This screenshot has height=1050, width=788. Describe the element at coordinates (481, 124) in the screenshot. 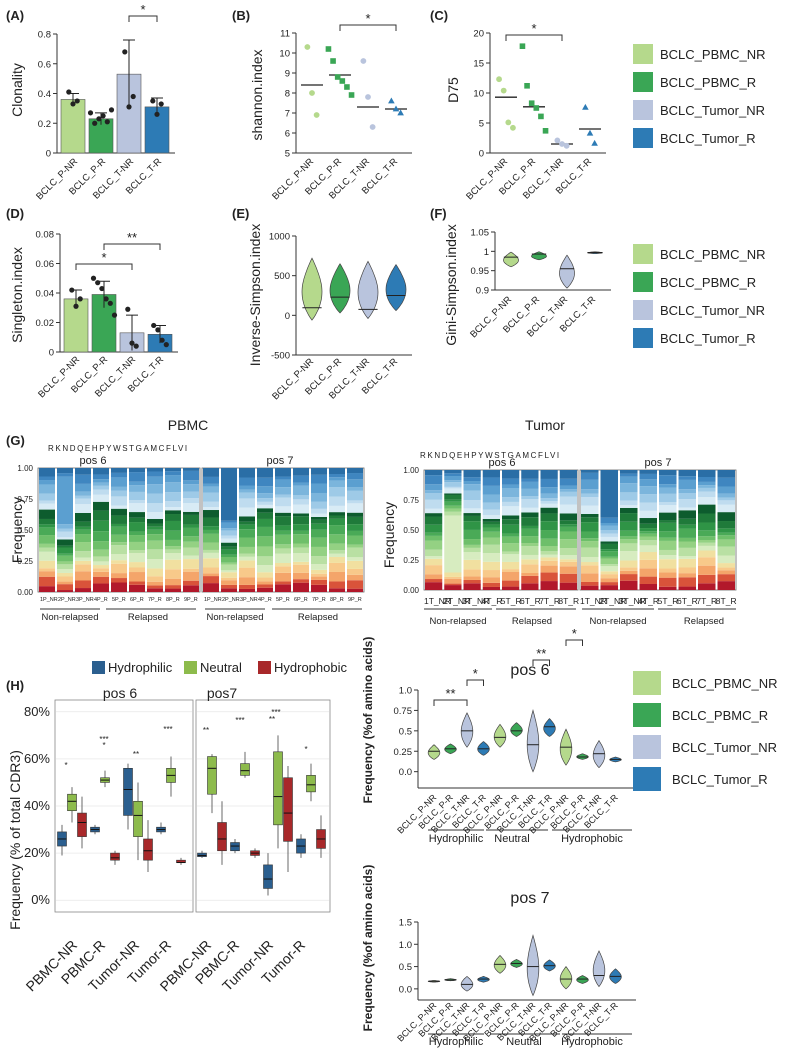

I see `ytick-label-c-1: 5` at that location.